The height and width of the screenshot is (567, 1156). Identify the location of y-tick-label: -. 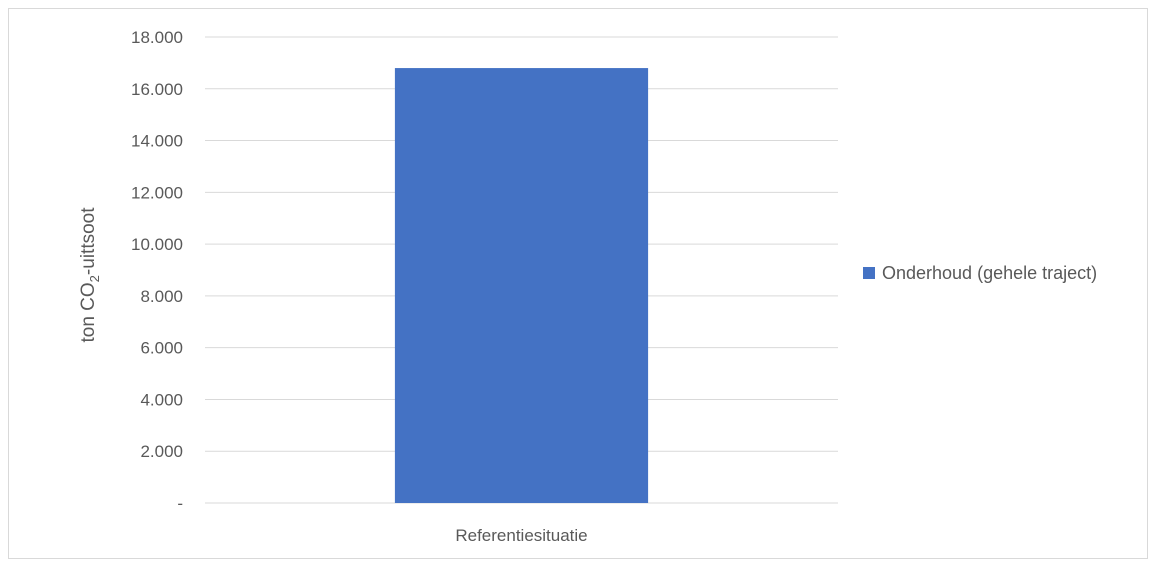
(180, 503).